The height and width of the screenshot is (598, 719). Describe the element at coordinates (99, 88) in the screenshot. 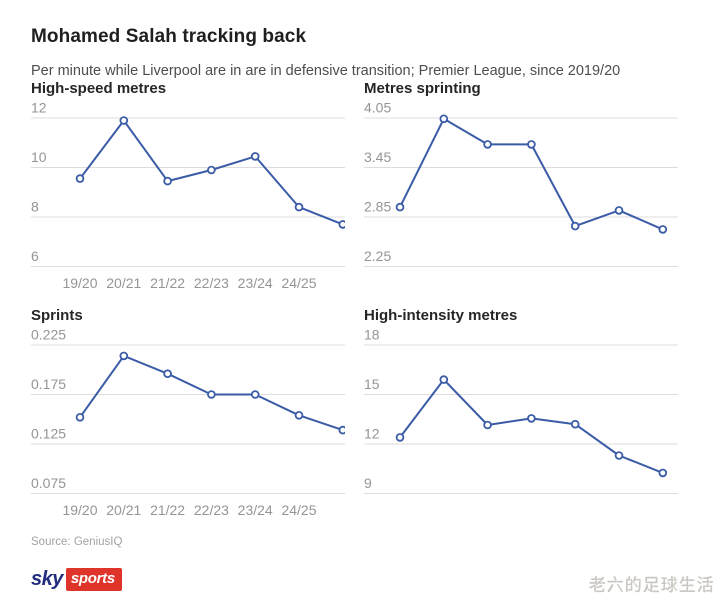

I see `chart-title: High-speed metres` at that location.